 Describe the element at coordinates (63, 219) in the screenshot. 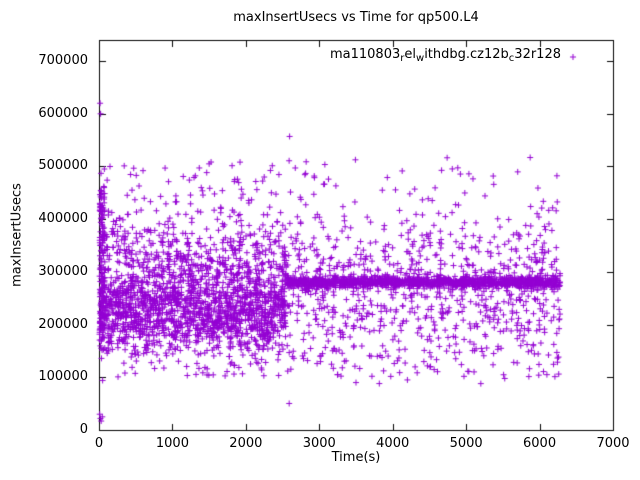

I see `y-tick-label: 400000` at that location.